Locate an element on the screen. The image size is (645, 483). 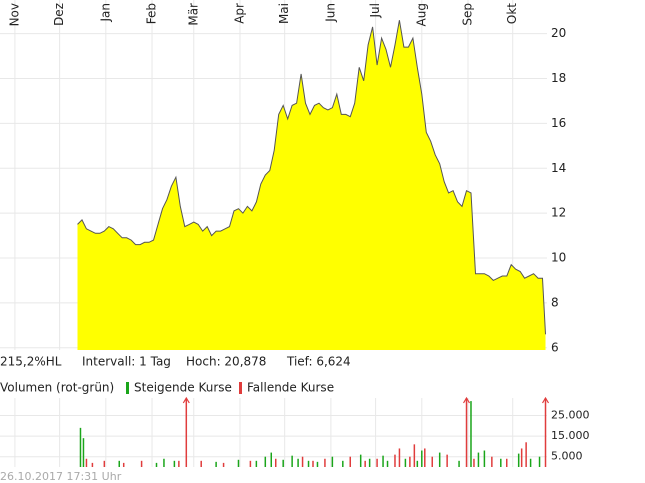
y-tick-label: 14 is located at coordinates (558, 168).